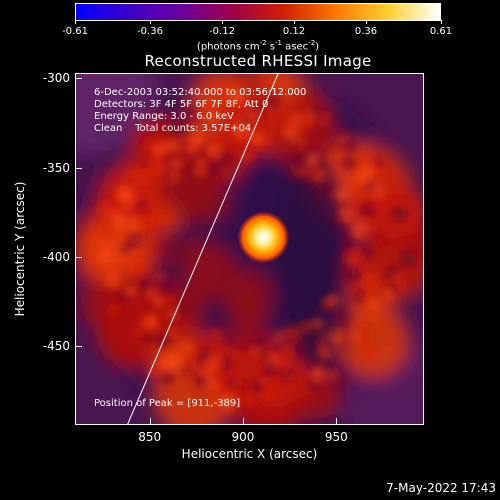  I want to click on colorbar-tick-label: 0.12, so click(294, 31).